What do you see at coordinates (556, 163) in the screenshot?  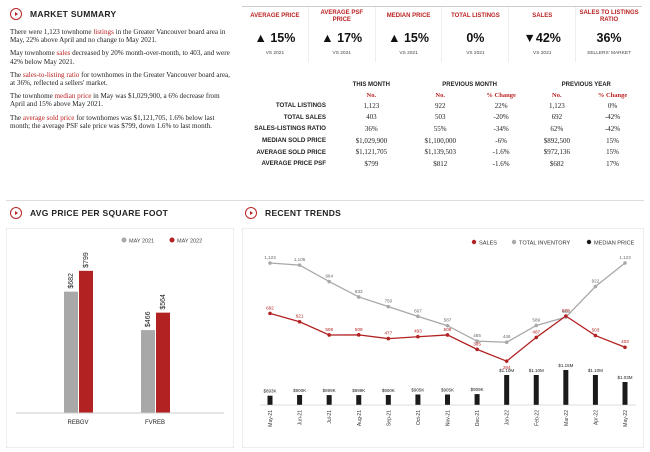 I see `table-cell: $682` at bounding box center [556, 163].